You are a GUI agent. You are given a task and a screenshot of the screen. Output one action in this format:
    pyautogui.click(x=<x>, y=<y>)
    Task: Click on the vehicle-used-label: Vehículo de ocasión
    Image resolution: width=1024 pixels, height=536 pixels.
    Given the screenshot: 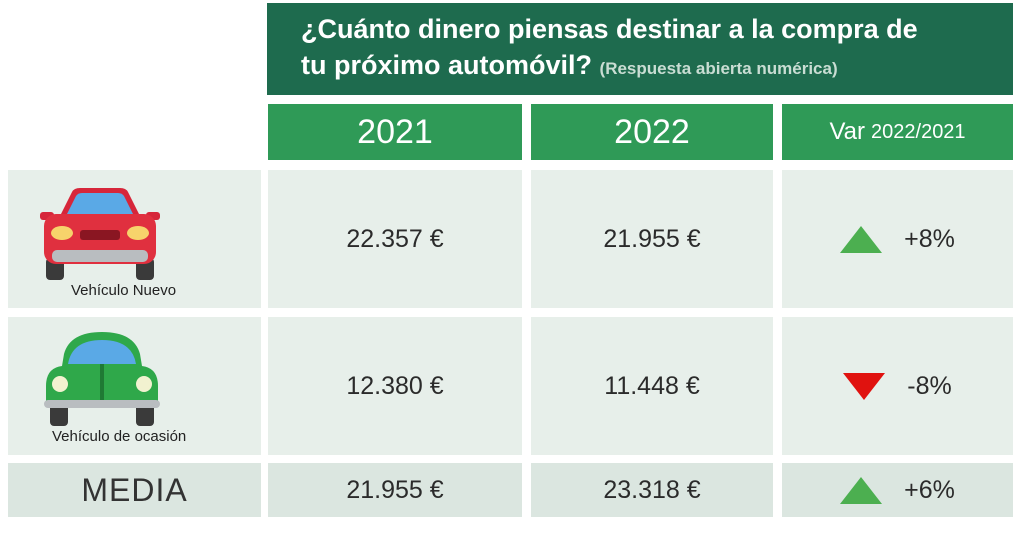 What is the action you would take?
    pyautogui.click(x=119, y=436)
    